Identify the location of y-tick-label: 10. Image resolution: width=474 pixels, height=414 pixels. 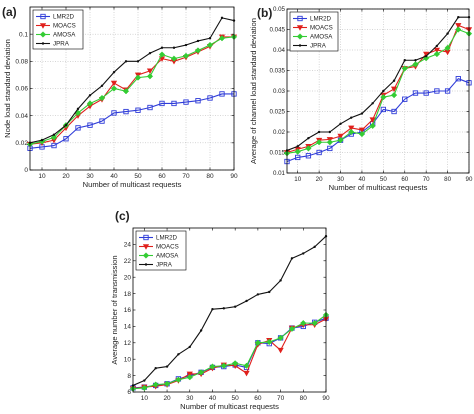
(128, 359).